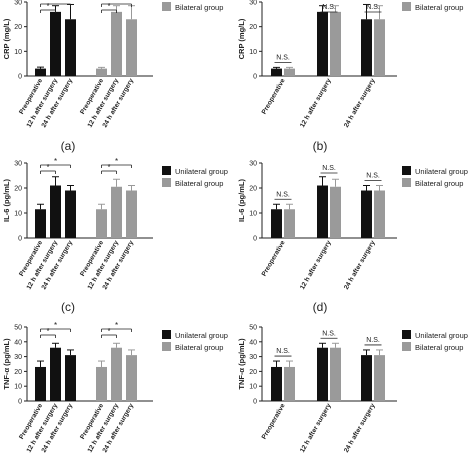  What do you see at coordinates (68, 146) in the screenshot?
I see `panel-label-a: (a)` at bounding box center [68, 146].